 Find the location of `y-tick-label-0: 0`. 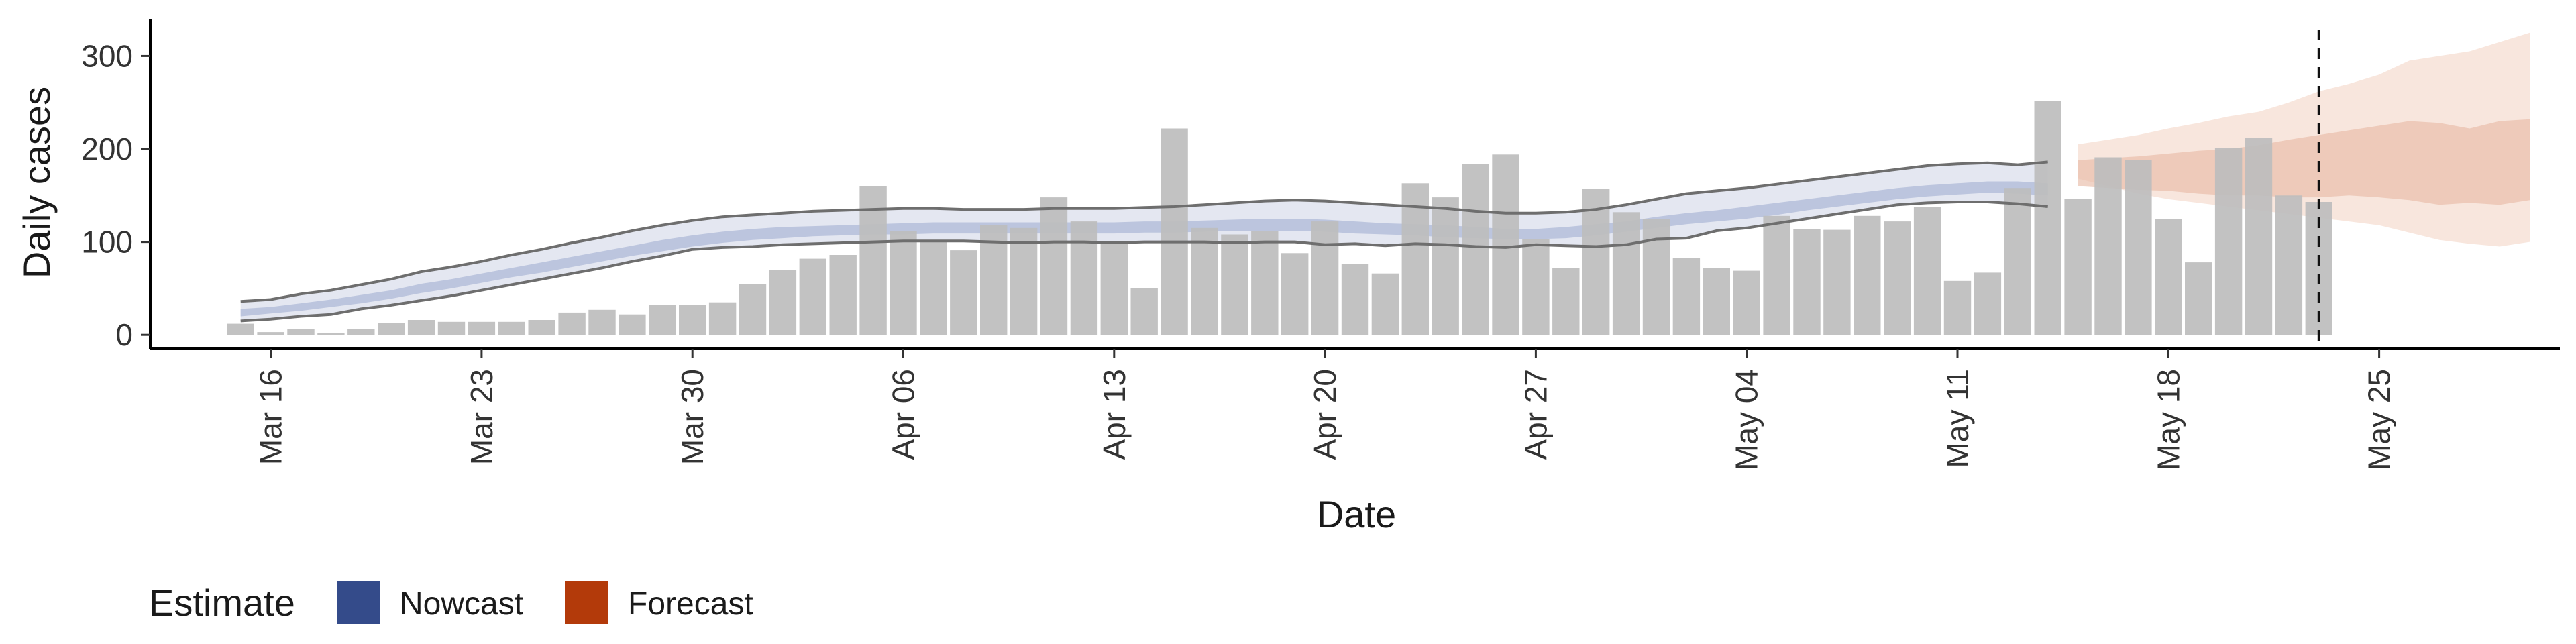

y-tick-label-0: 0 is located at coordinates (124, 334).